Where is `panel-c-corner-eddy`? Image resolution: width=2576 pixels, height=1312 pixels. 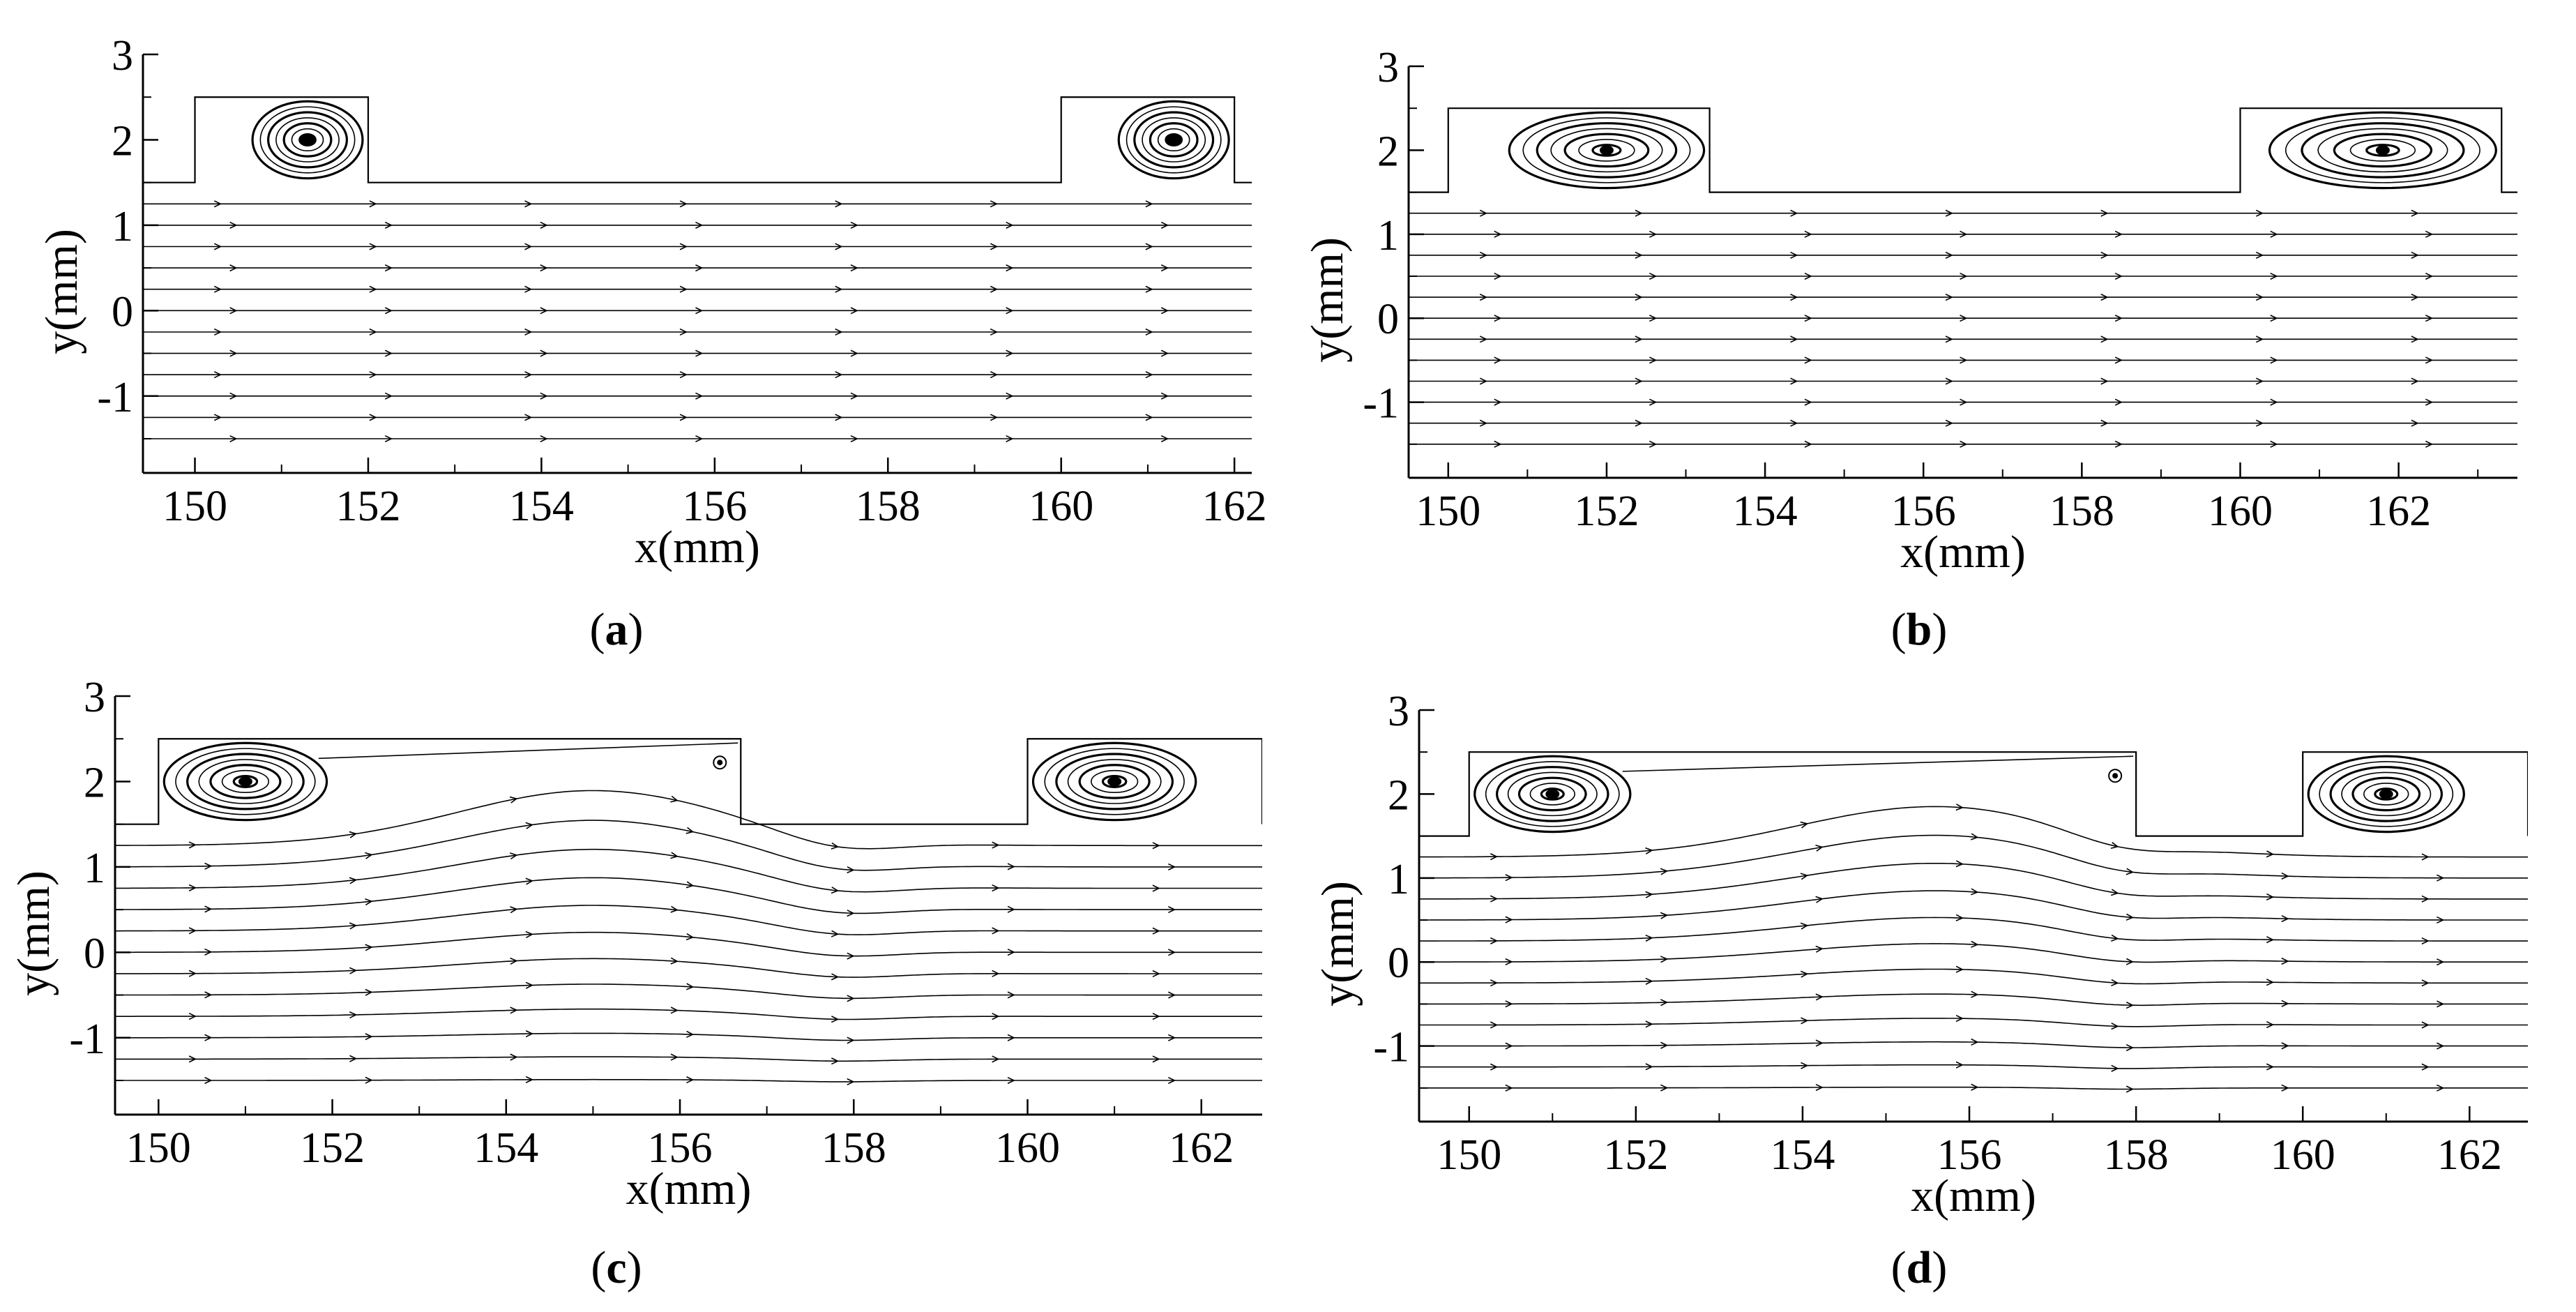 panel-c-corner-eddy is located at coordinates (720, 762).